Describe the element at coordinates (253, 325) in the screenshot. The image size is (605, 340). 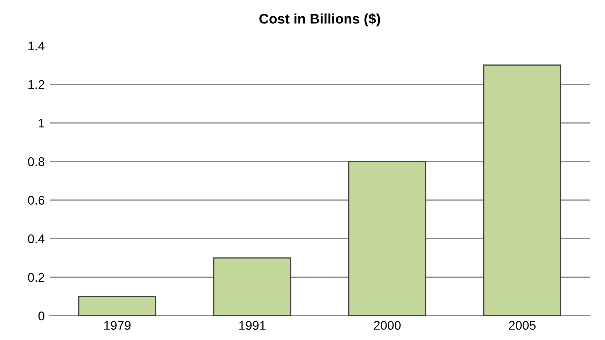
I see `x-tick-label: 1991` at that location.